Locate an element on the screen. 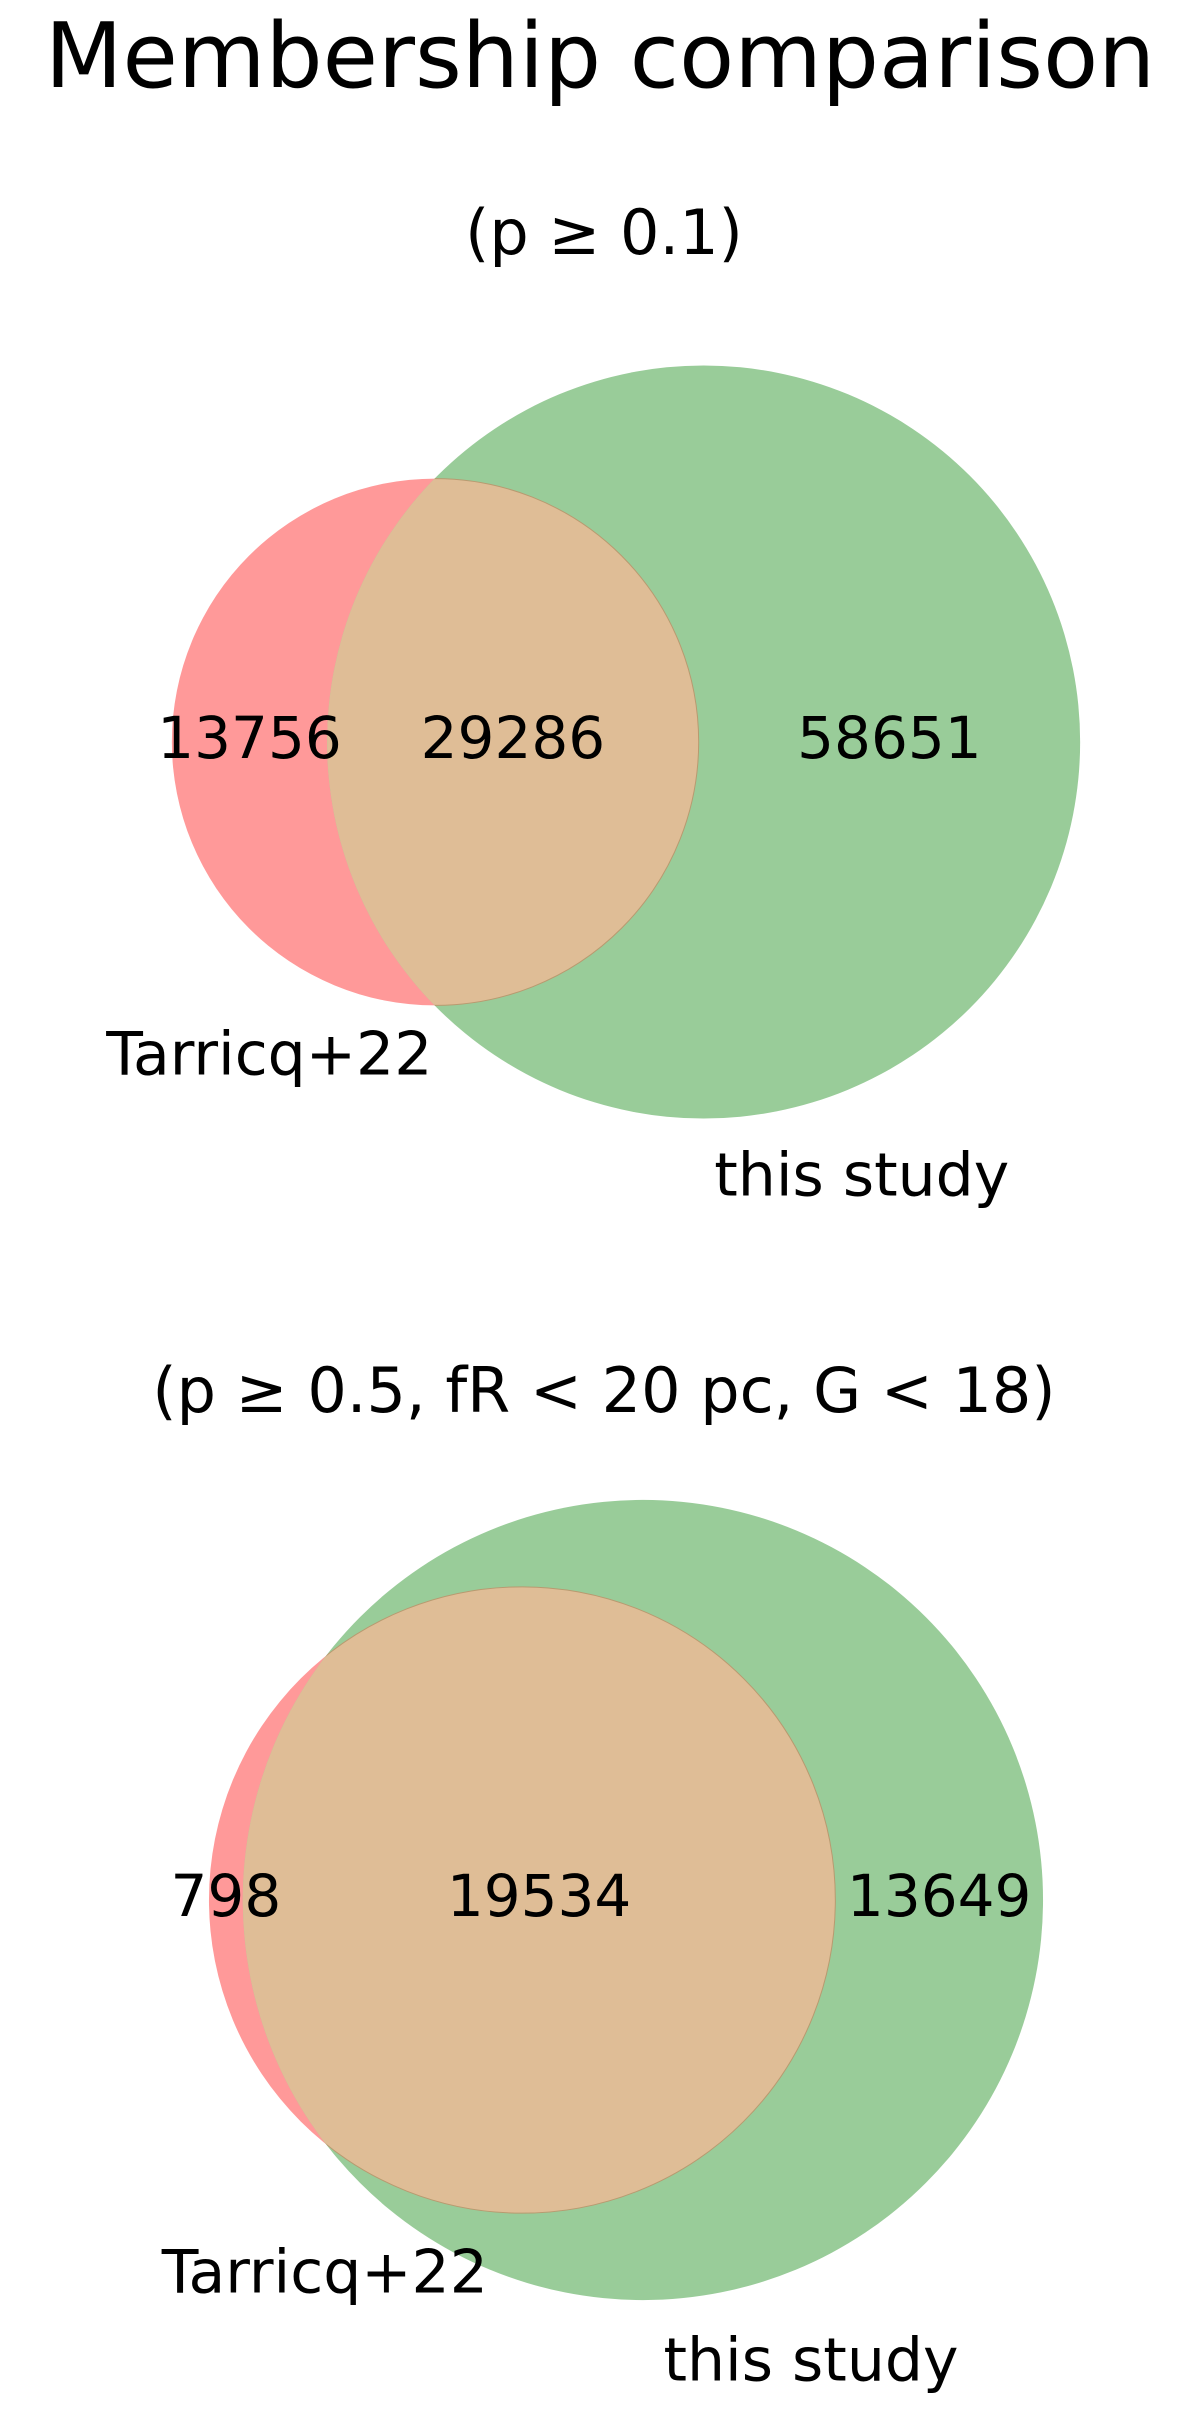 This screenshot has height=2418, width=1200. figure-title: Membership comparison is located at coordinates (600, 56).